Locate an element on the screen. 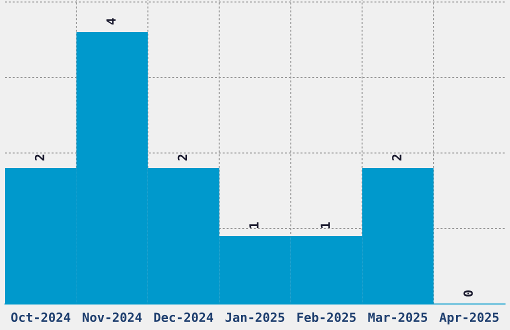 This screenshot has width=510, height=330. x-tick-label: Dec-2024 is located at coordinates (184, 317).